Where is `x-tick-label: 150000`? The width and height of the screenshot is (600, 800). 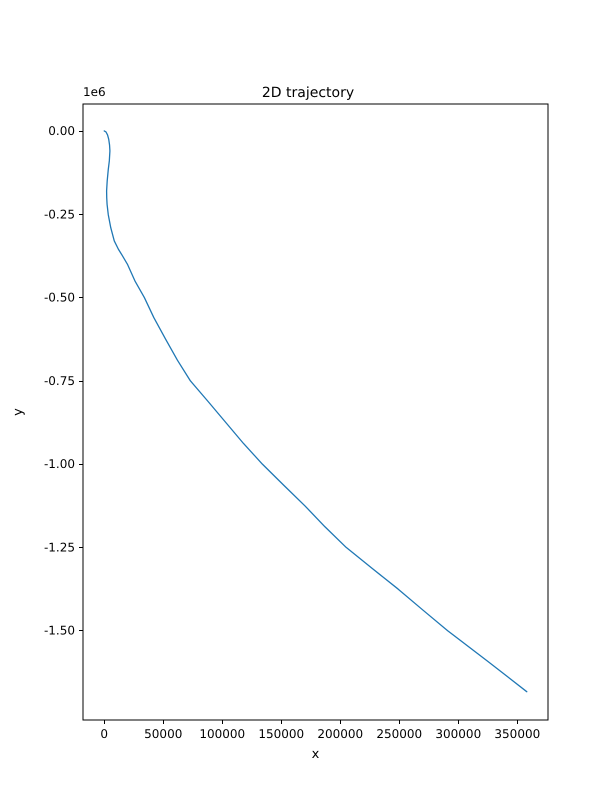
x-tick-label: 150000 is located at coordinates (281, 734).